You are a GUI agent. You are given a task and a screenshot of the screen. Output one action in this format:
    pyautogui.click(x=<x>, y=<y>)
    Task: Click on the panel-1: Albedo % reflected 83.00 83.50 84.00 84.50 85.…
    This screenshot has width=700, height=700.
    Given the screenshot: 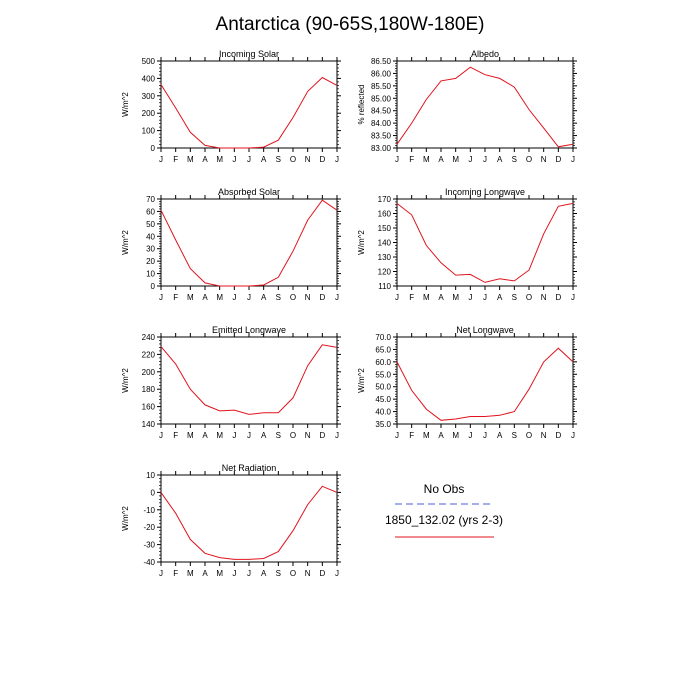 What is the action you would take?
    pyautogui.click(x=467, y=106)
    